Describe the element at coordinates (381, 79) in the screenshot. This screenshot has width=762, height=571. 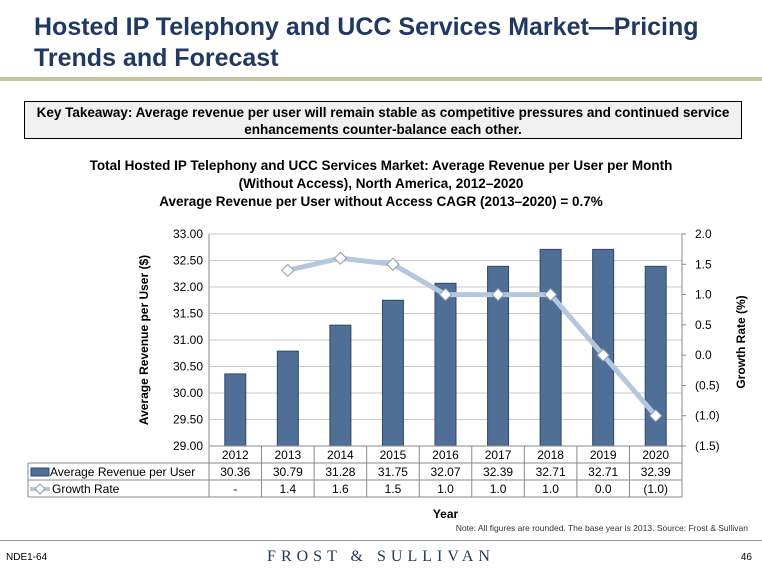
I see `title-divider` at that location.